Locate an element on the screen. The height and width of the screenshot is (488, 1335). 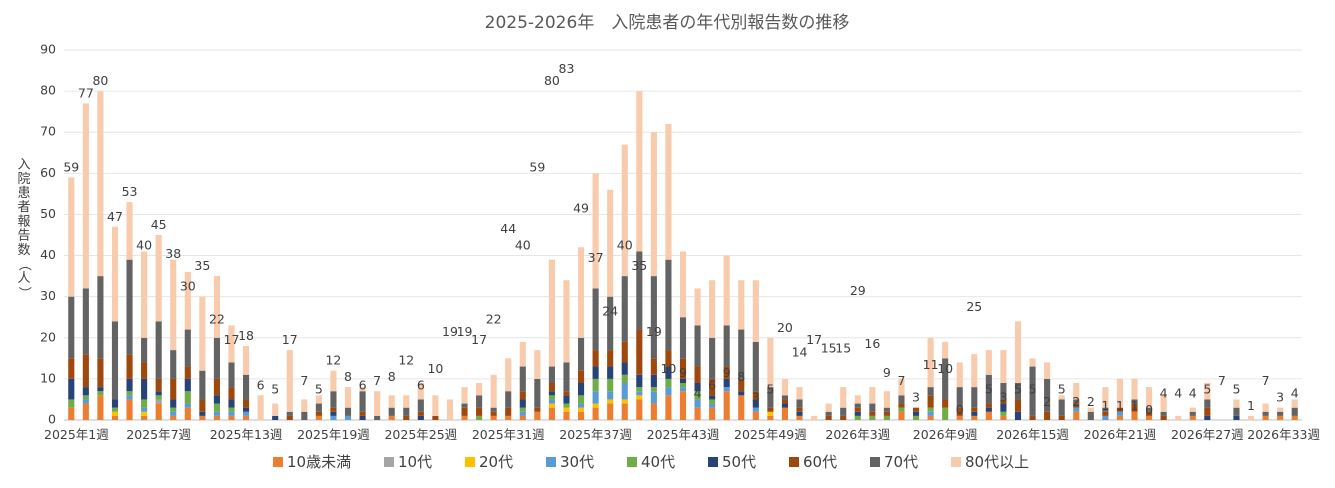
x-tick-label: 2026年3週 is located at coordinates (857, 434).